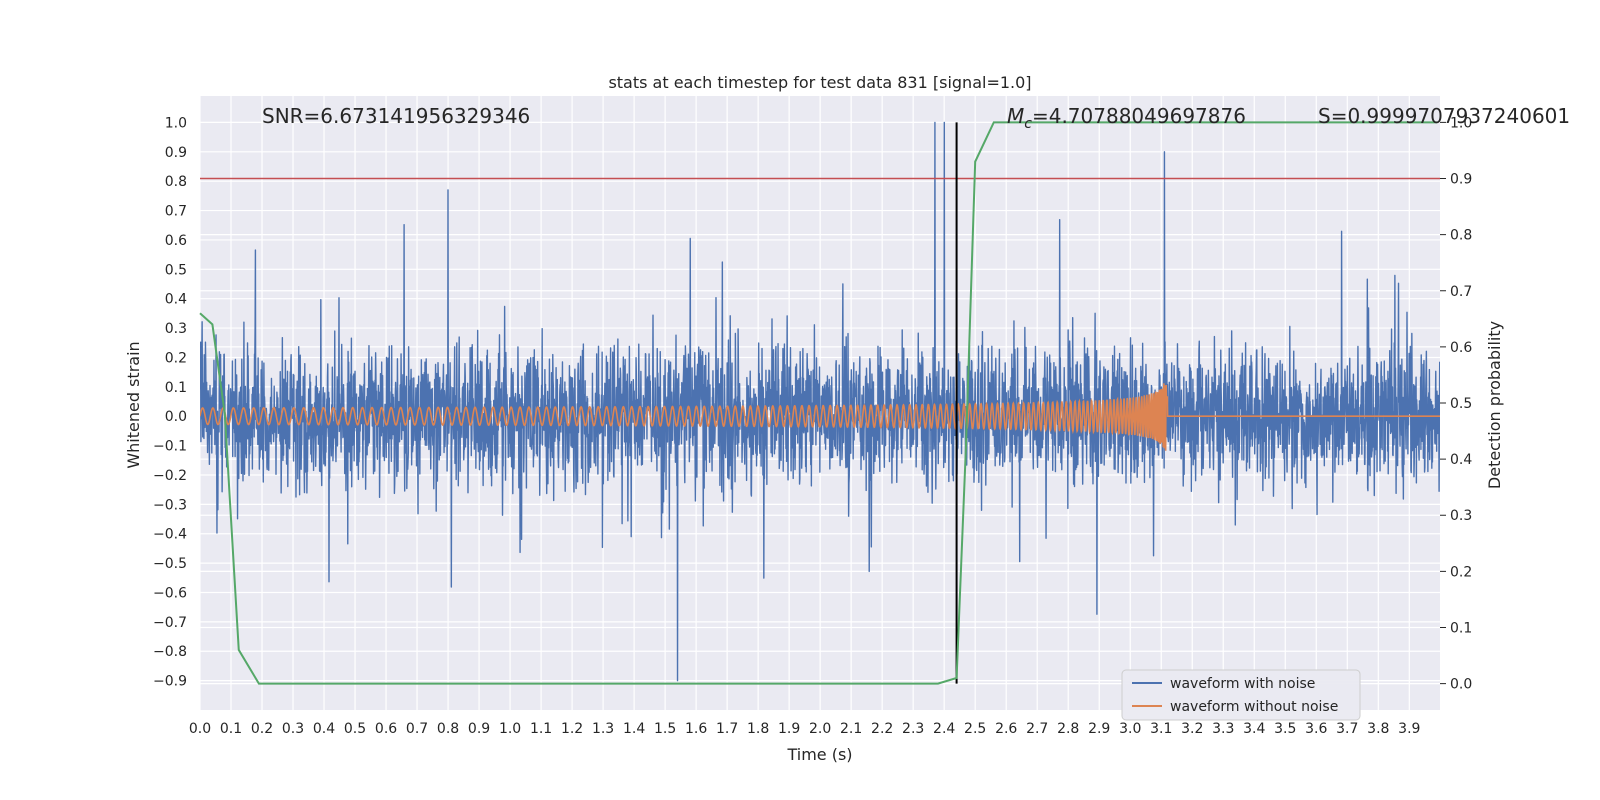 The image size is (1600, 800). I want to click on y-tick-label: −0.6, so click(170, 593).